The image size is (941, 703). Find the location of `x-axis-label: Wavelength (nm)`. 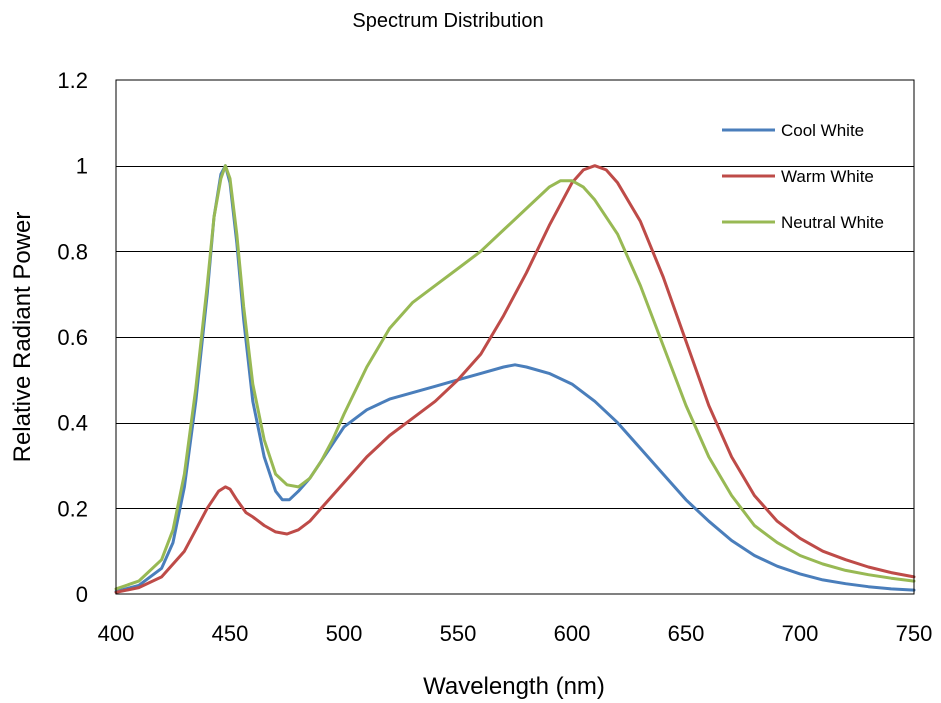

x-axis-label: Wavelength (nm) is located at coordinates (514, 686).